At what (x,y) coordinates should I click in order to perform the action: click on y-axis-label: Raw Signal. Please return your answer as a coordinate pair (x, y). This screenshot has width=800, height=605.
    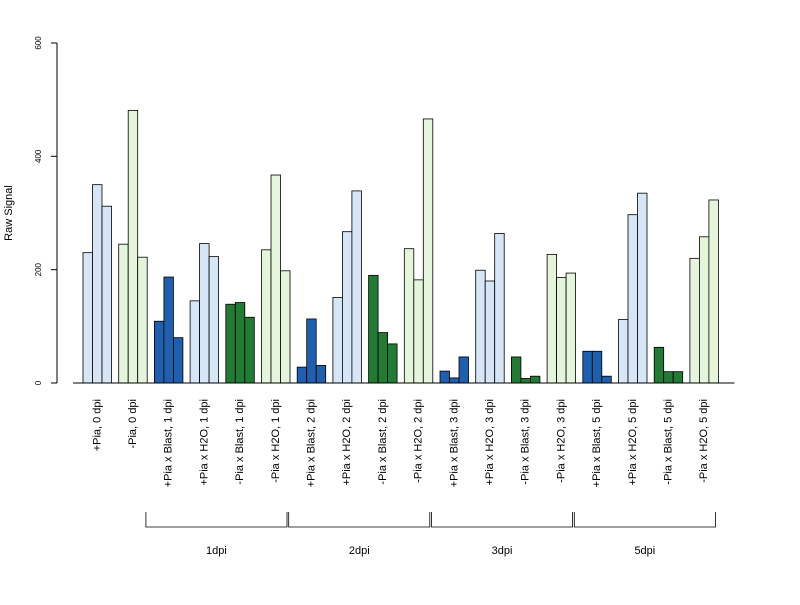
    Looking at the image, I should click on (9, 213).